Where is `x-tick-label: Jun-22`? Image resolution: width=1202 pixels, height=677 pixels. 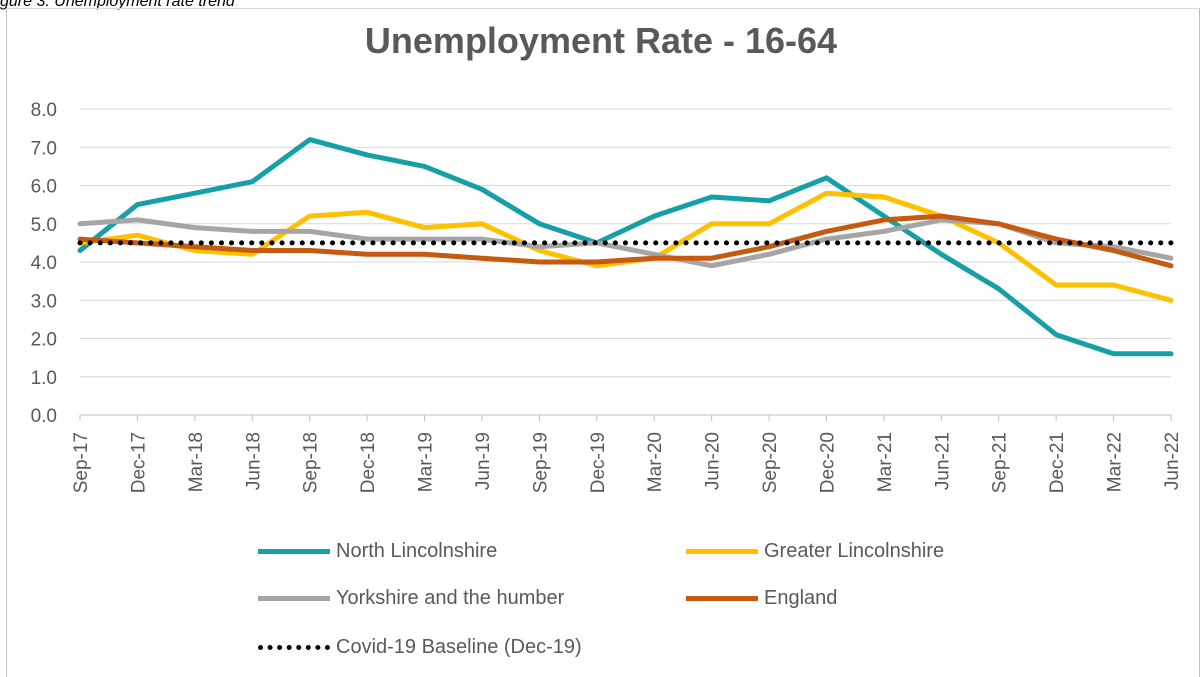
x-tick-label: Jun-22 is located at coordinates (1172, 461).